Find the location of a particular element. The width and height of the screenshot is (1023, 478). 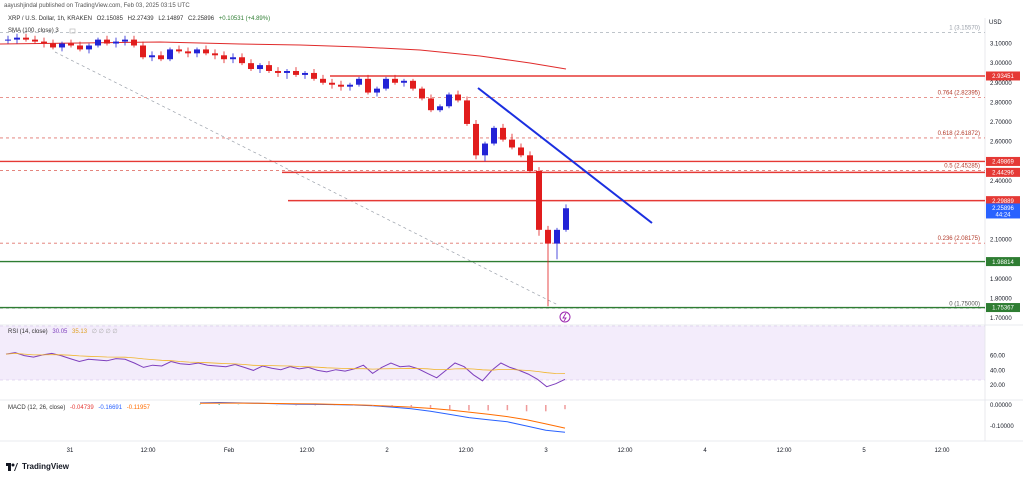

y-tick-label: 2.70000 is located at coordinates (1001, 123).